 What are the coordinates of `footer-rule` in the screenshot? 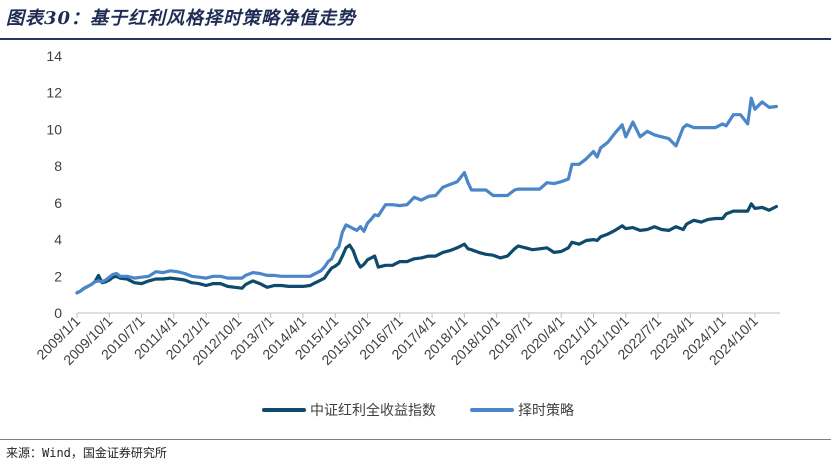 It's located at (415, 439).